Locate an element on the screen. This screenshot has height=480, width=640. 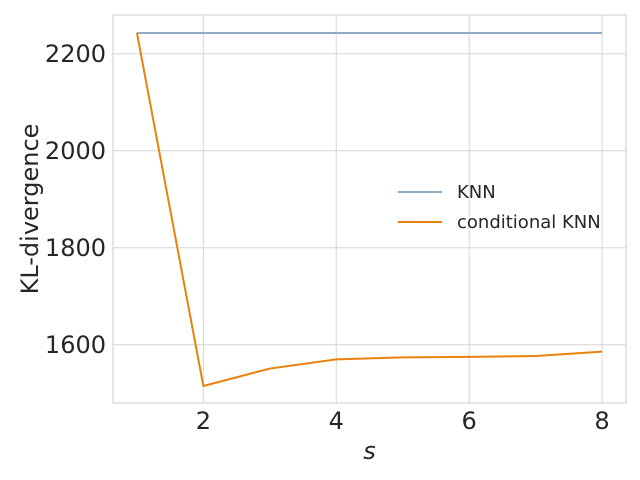
y-tick-label: 1600 is located at coordinates (75, 345).